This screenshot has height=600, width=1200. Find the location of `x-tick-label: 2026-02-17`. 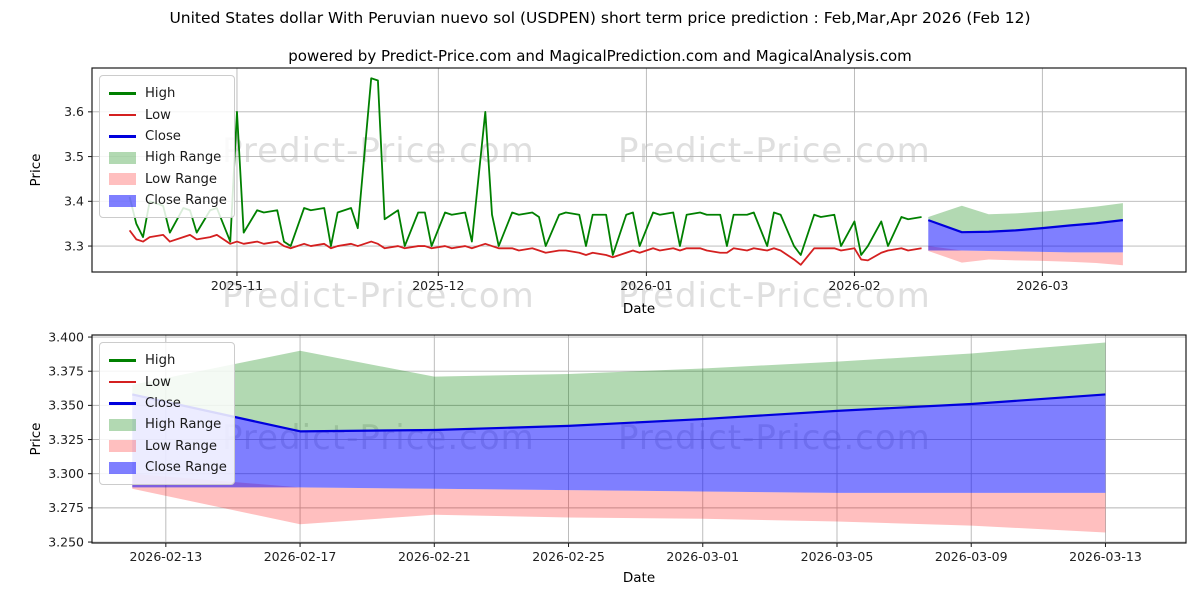

x-tick-label: 2026-02-17 is located at coordinates (300, 556).